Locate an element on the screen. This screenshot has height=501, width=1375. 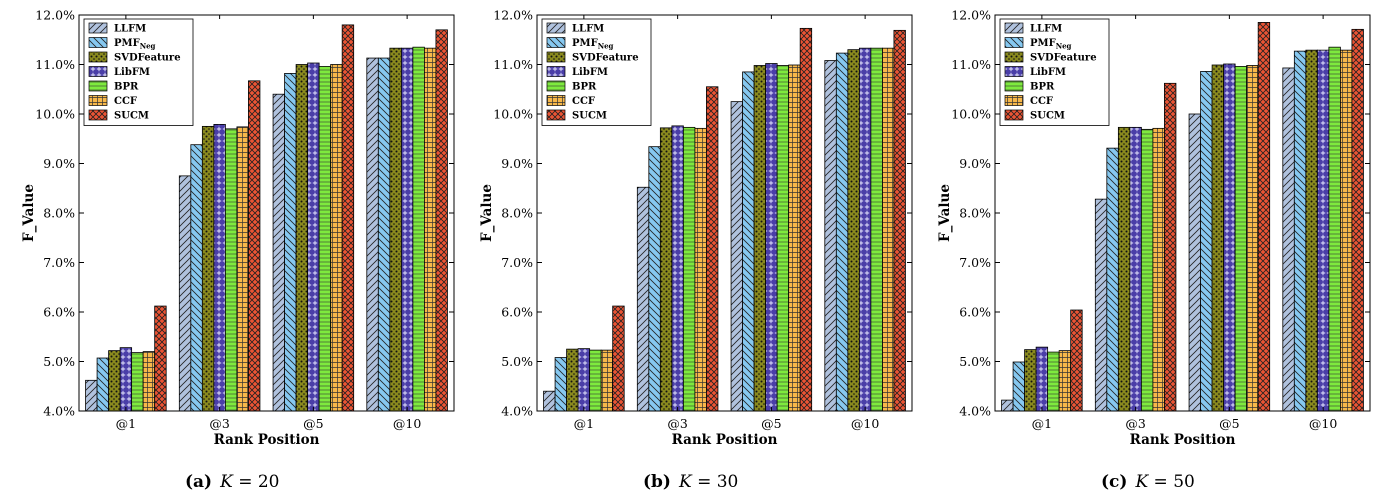
bar-llfm-at3 is located at coordinates (1101, 305).